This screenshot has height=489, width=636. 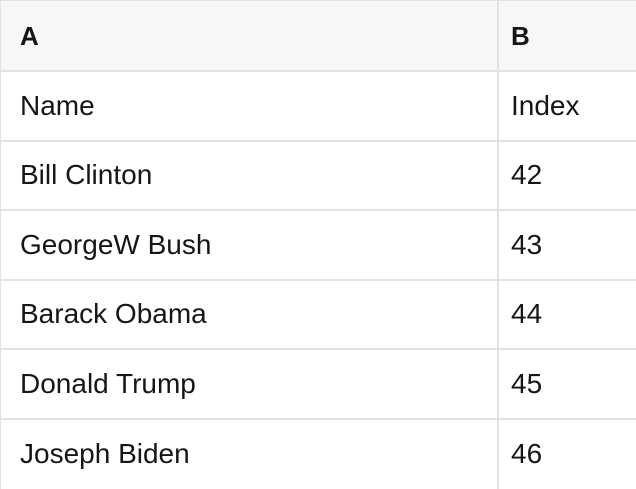 I want to click on cell-index-header: Index, so click(x=567, y=107).